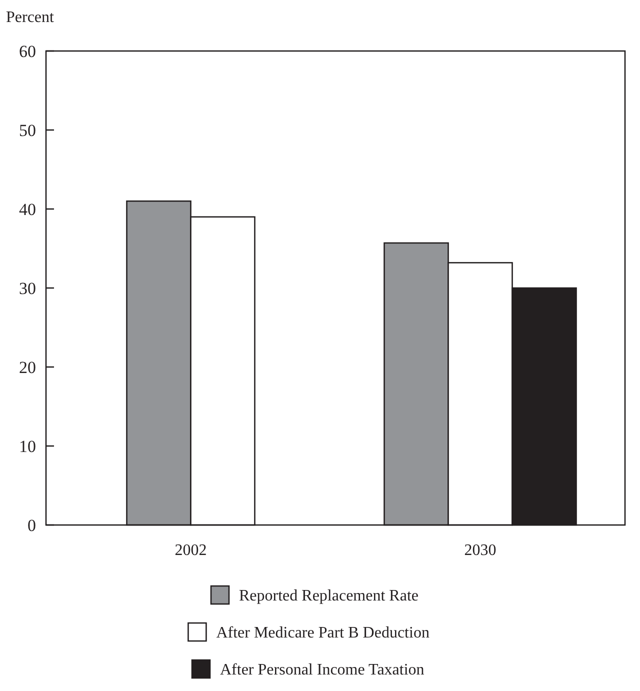 This screenshot has width=640, height=691. Describe the element at coordinates (27, 288) in the screenshot. I see `y-tick-label: 30` at that location.